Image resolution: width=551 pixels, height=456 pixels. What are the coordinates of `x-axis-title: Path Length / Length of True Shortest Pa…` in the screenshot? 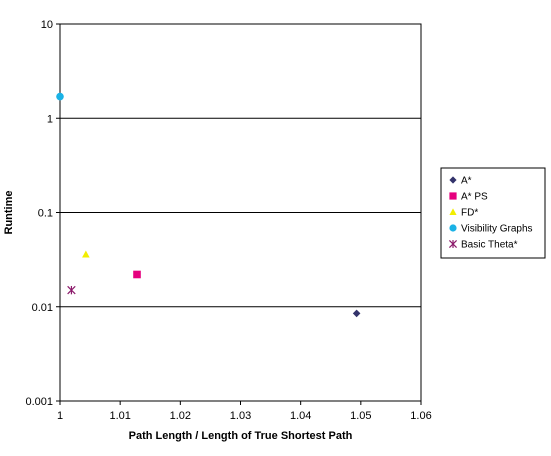 It's located at (241, 436).